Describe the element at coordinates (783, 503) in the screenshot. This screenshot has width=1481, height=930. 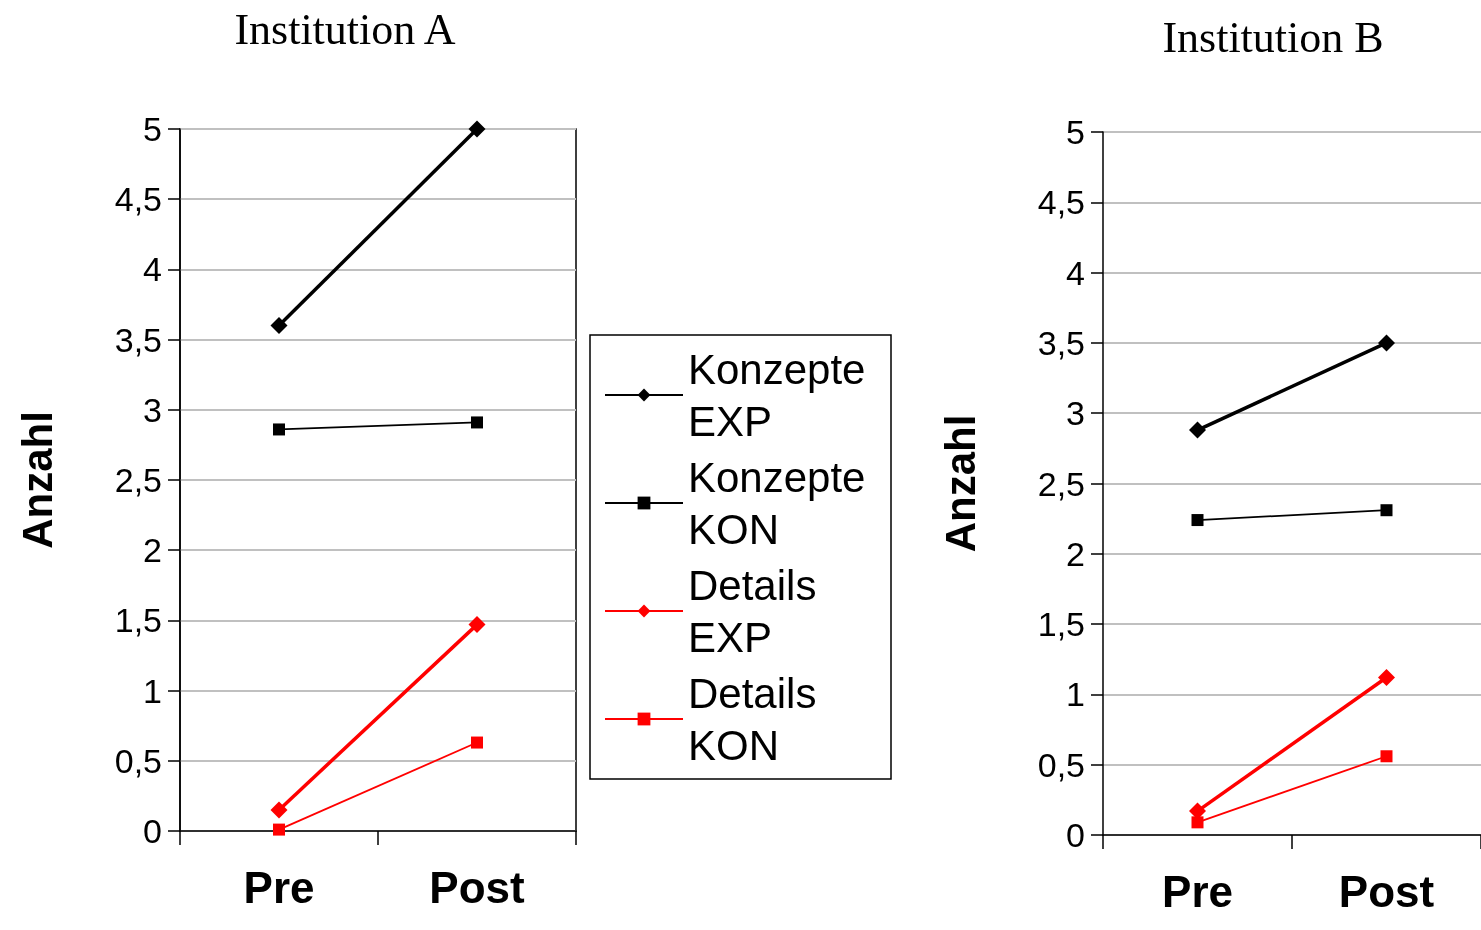
I see `legend-label: Konzepte KON` at that location.